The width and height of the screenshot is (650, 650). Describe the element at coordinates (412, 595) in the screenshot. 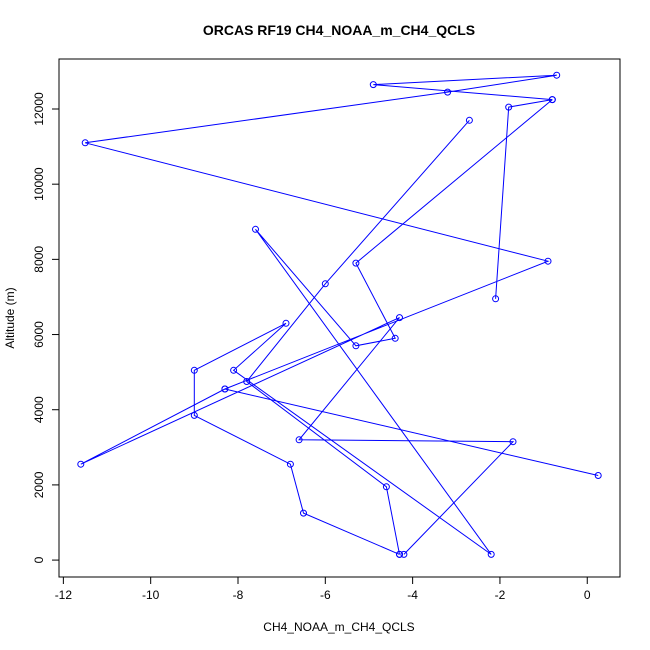

I see `x-tick-label: -4` at that location.